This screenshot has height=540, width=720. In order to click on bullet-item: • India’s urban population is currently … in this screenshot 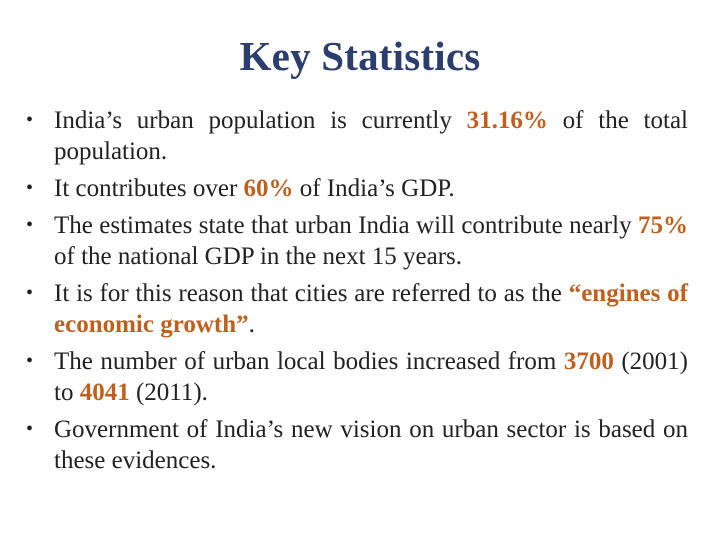, I will do `click(356, 136)`.